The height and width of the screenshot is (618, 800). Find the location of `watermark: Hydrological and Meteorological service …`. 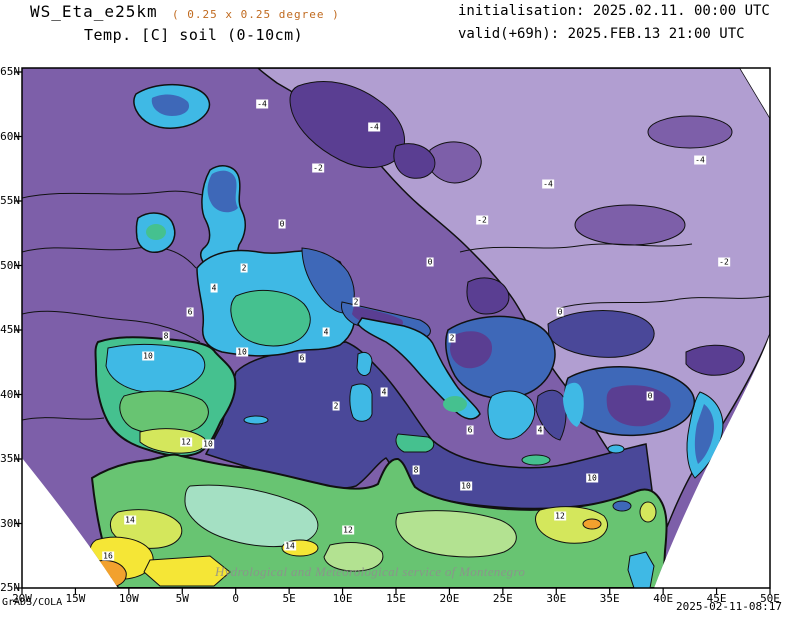

watermark: Hydrological and Meteorological service … is located at coordinates (370, 571).